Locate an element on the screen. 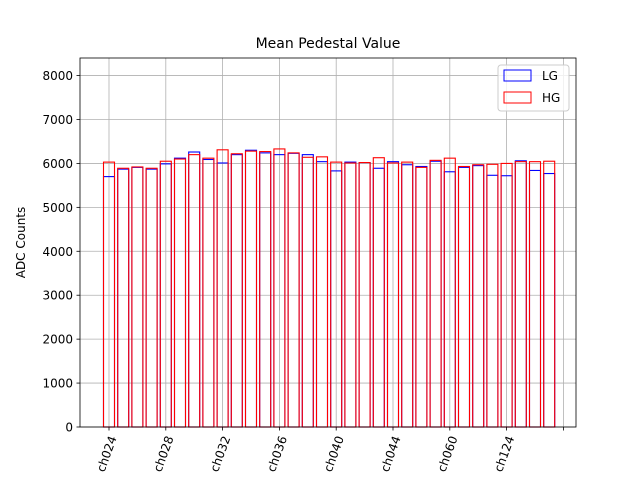  y-tick-label: 2000 is located at coordinates (57, 340).